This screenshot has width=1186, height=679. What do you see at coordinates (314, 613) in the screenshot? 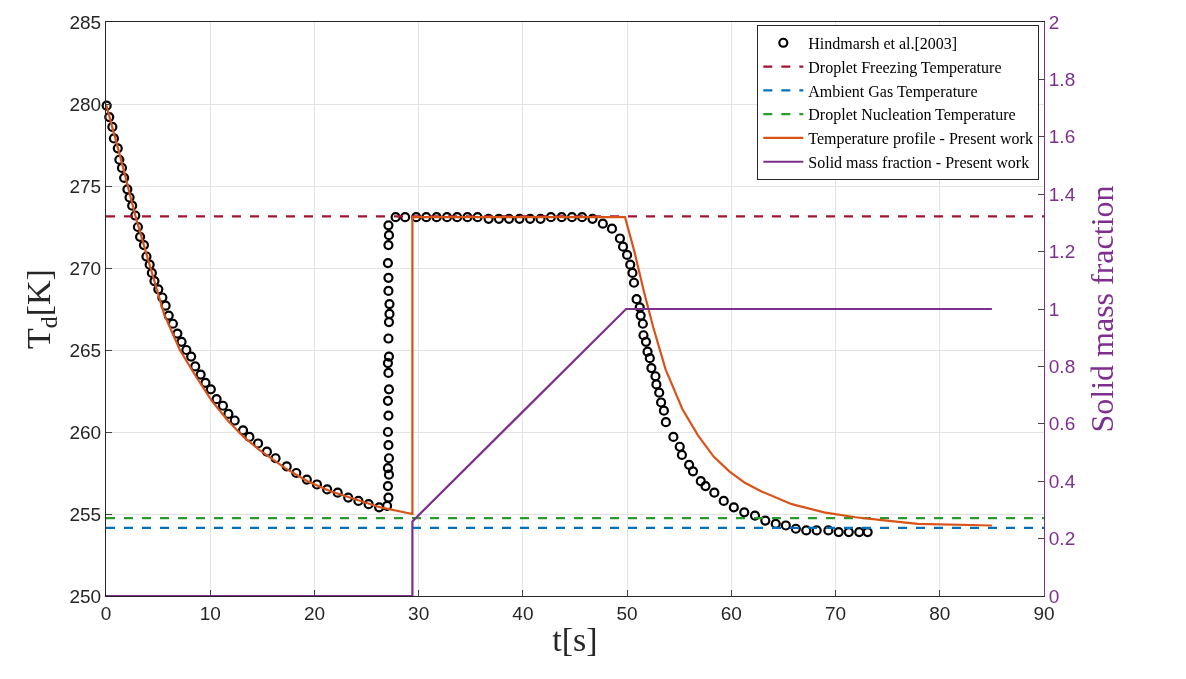
I see `x-tick-label: 20` at bounding box center [314, 613].